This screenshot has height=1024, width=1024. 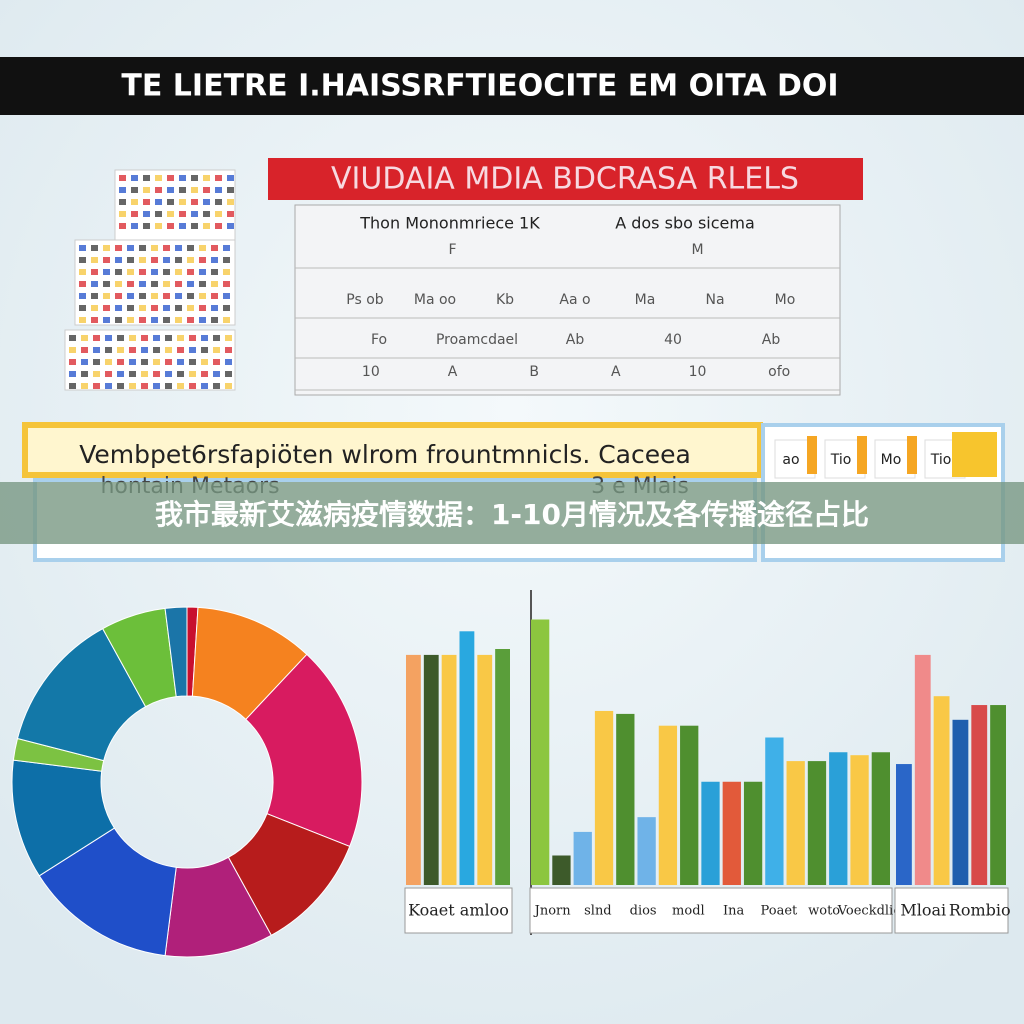 I want to click on label-box, so click(x=951, y=910).